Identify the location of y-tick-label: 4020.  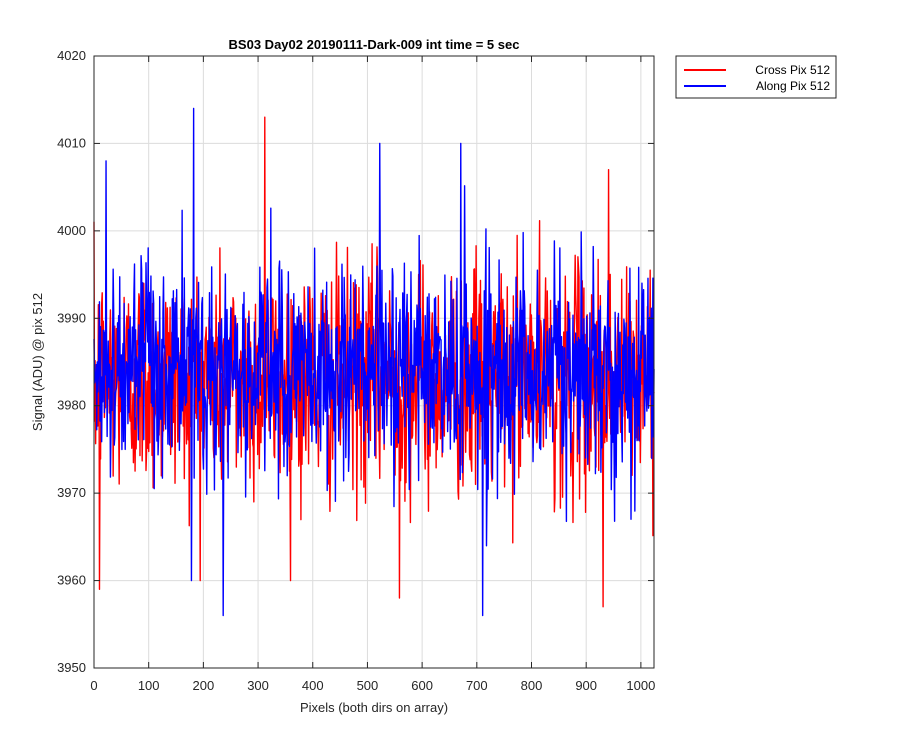
(71, 55).